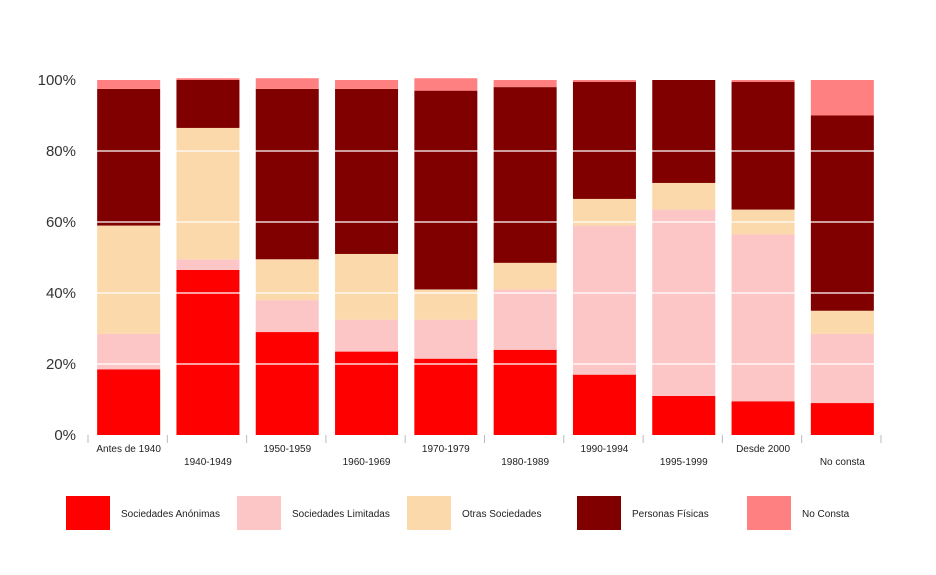  What do you see at coordinates (61, 364) in the screenshot?
I see `y-tick-label: 20%` at bounding box center [61, 364].